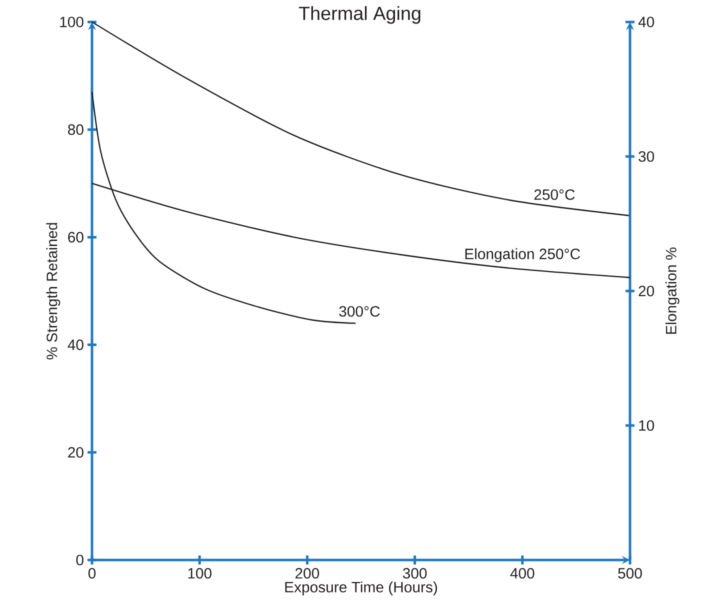  What do you see at coordinates (76, 345) in the screenshot?
I see `y-tick-label: 40` at bounding box center [76, 345].